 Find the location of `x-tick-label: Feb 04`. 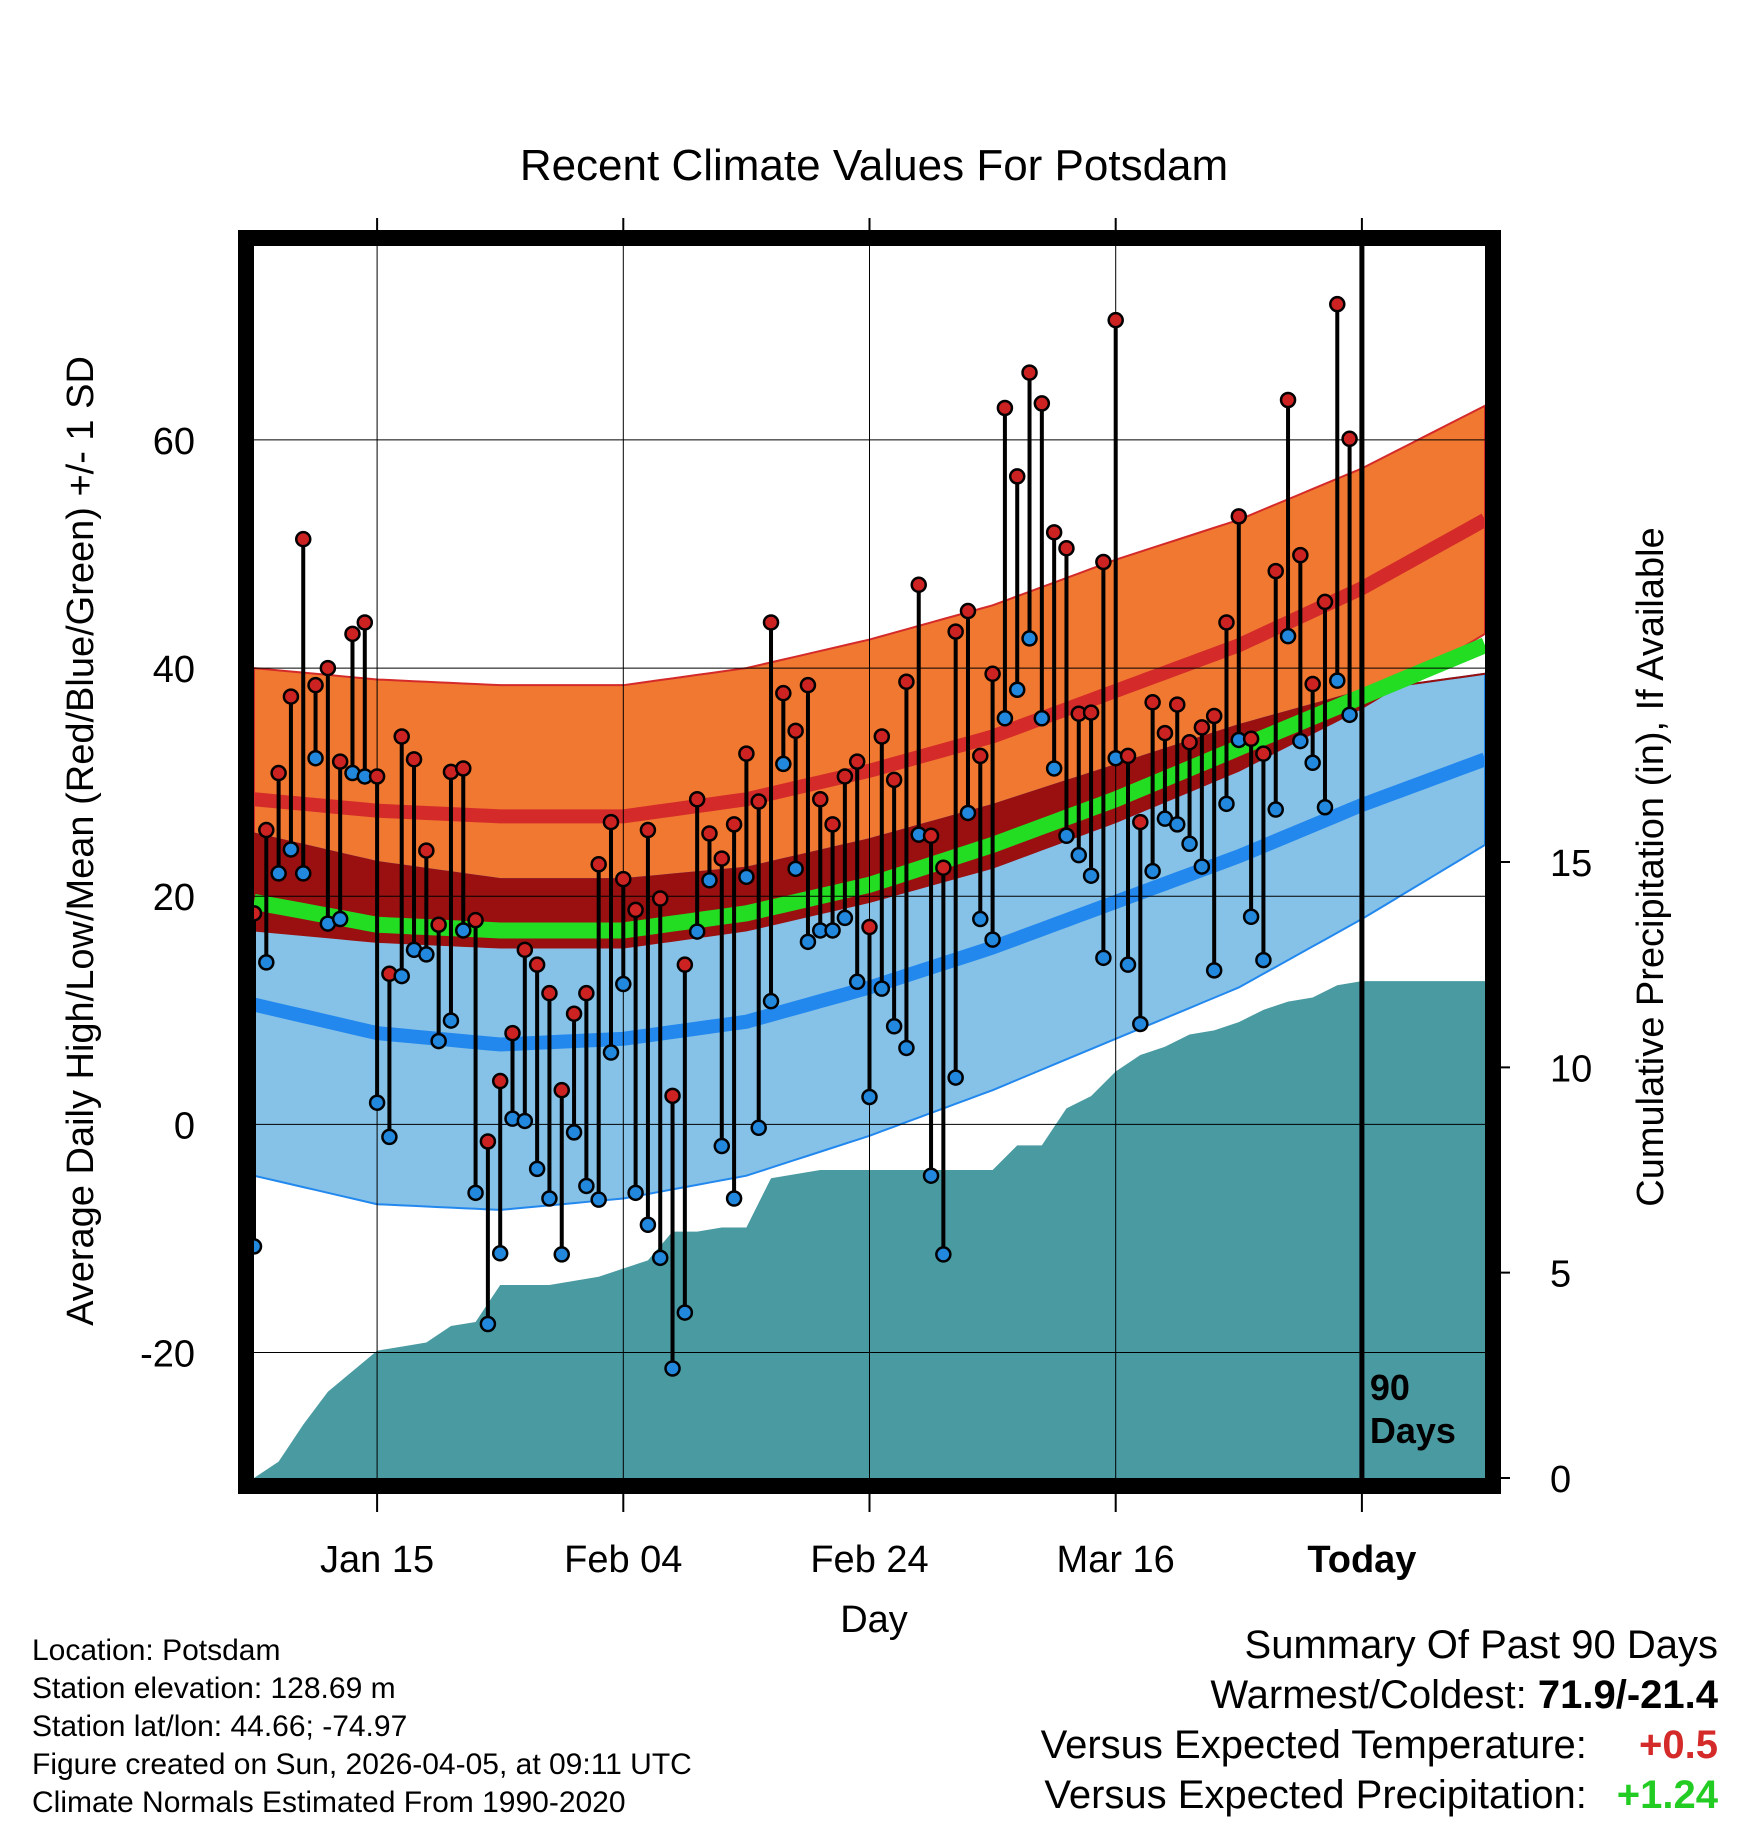

x-tick-label: Feb 04 is located at coordinates (623, 1560).